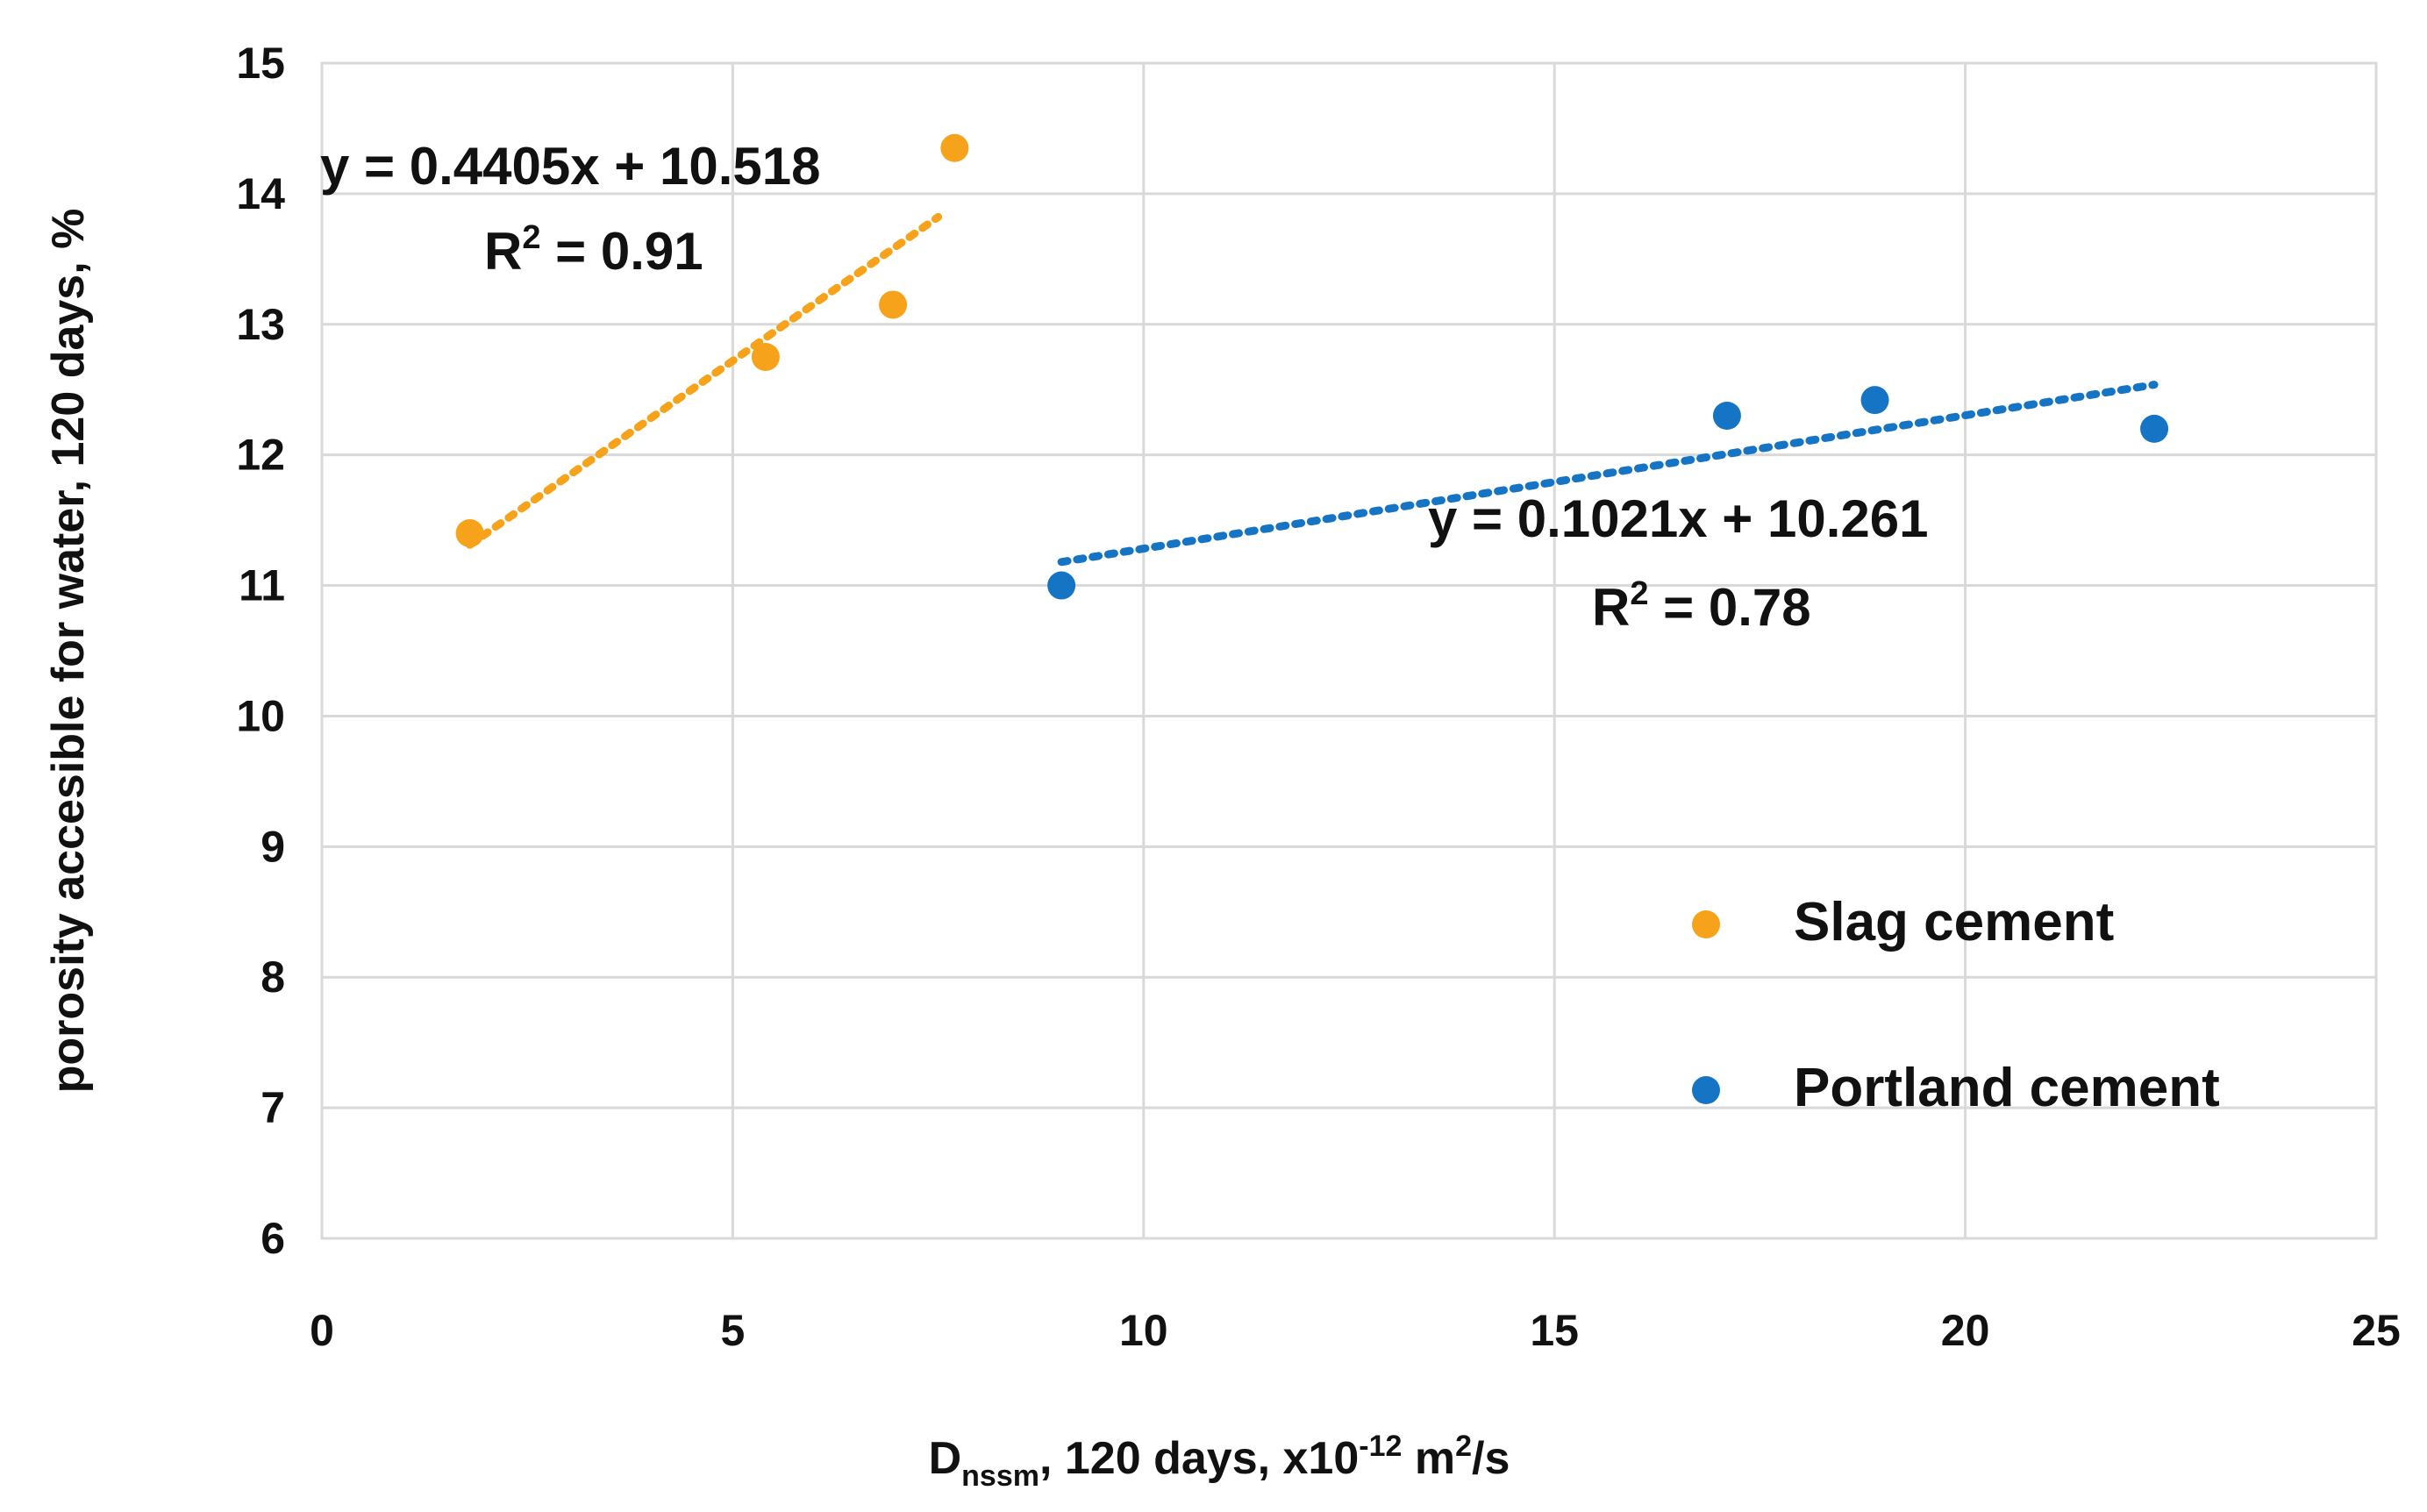  What do you see at coordinates (2007, 1088) in the screenshot?
I see `legend-label-portland: Portland cement` at bounding box center [2007, 1088].